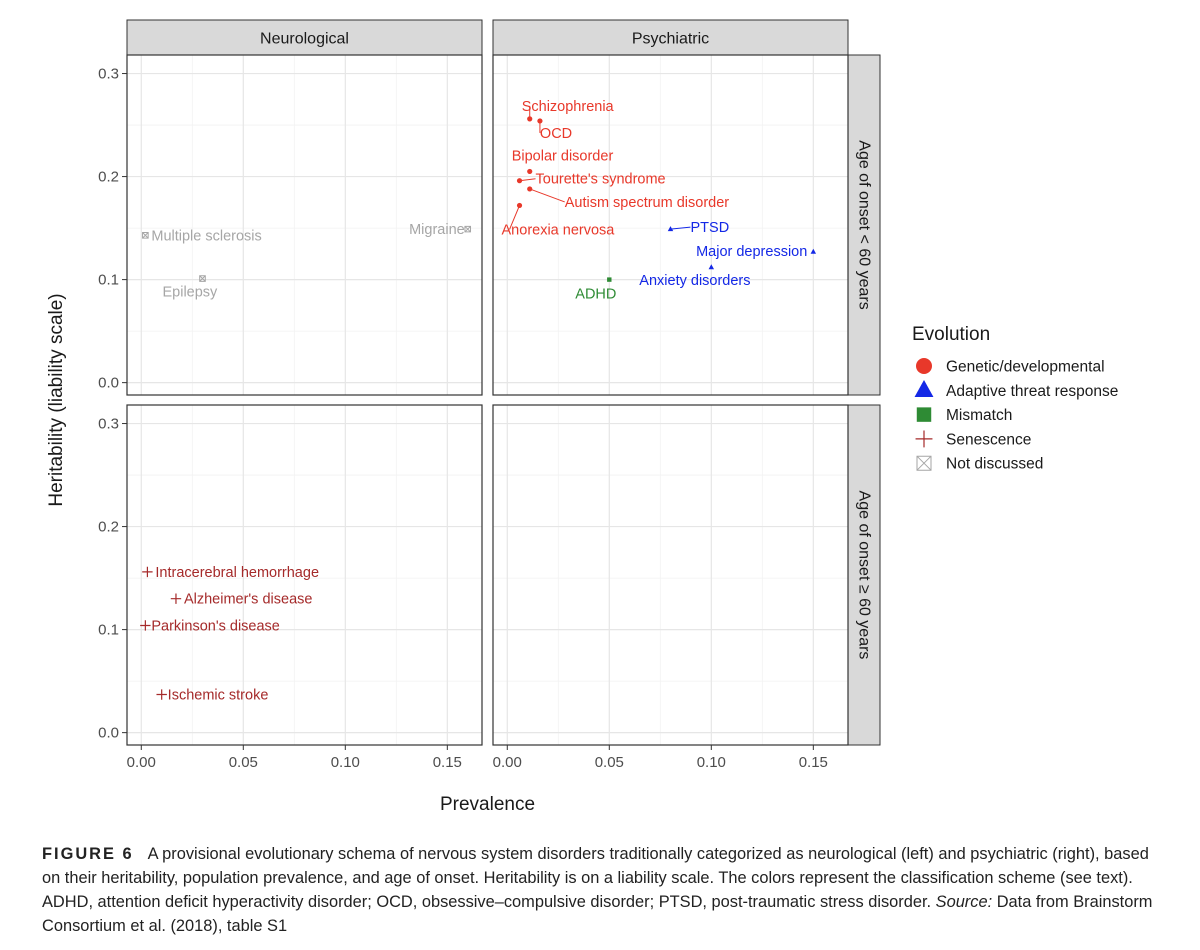  I want to click on data-point-ischemic-stroke: Ischemic stroke, so click(212, 696).